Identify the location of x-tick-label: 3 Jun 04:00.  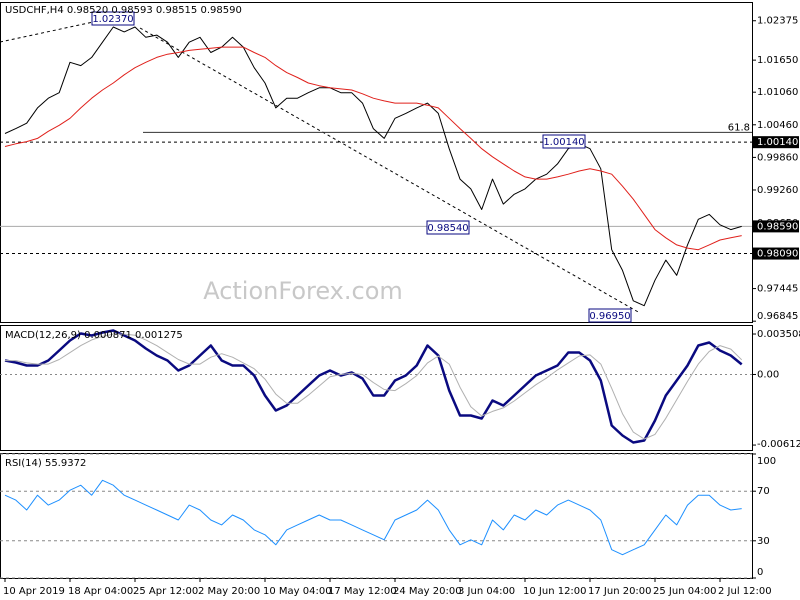
(486, 591).